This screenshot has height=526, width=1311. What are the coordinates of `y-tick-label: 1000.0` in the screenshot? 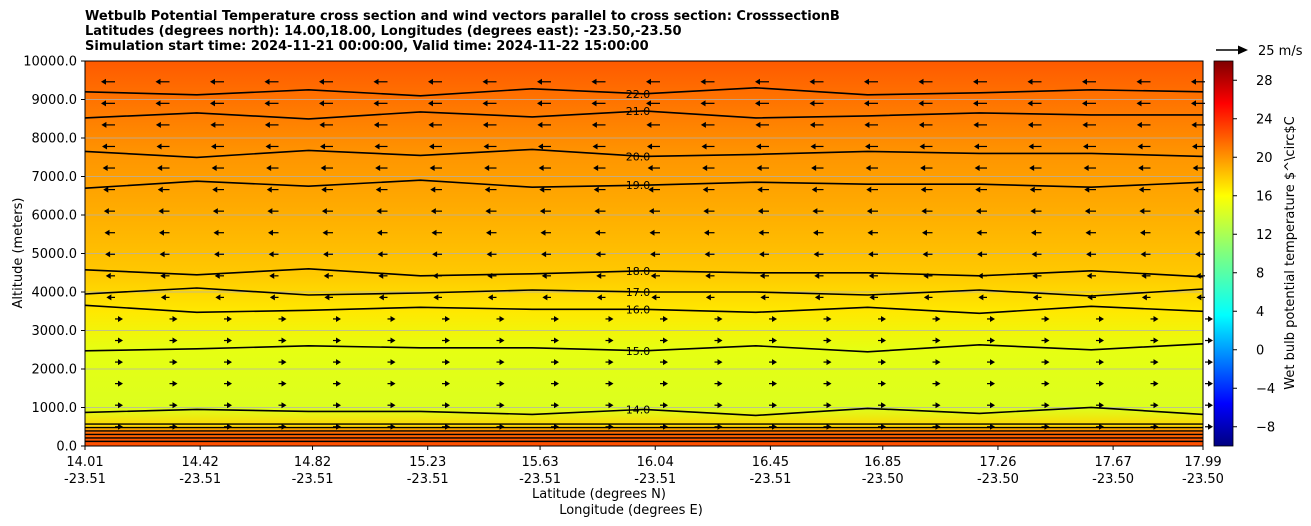 It's located at (55, 408).